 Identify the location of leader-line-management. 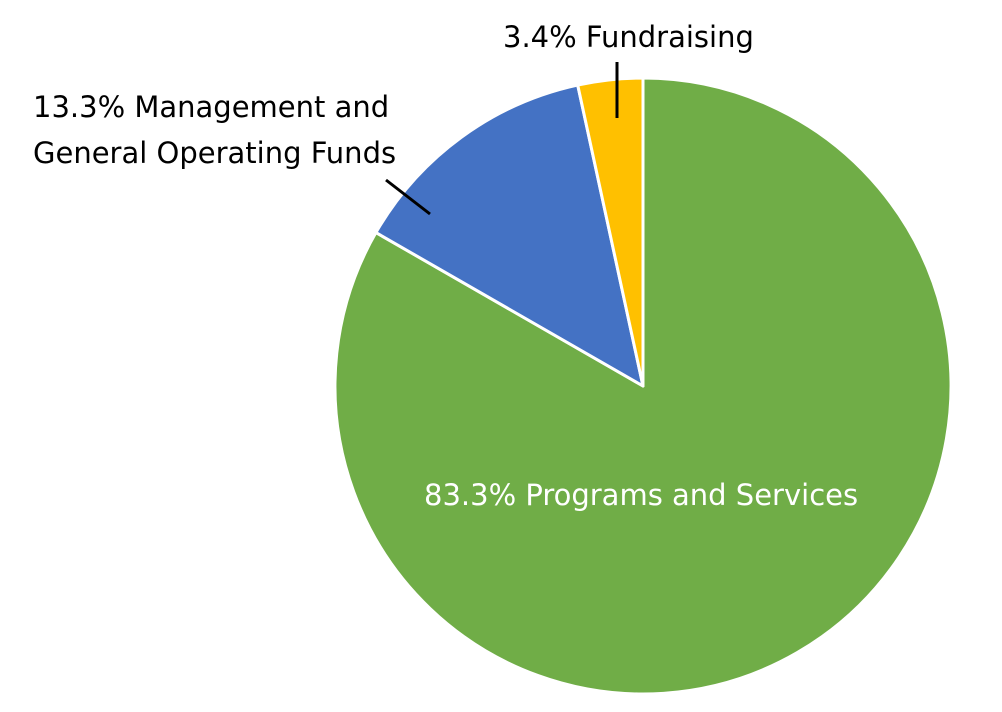
(408, 197).